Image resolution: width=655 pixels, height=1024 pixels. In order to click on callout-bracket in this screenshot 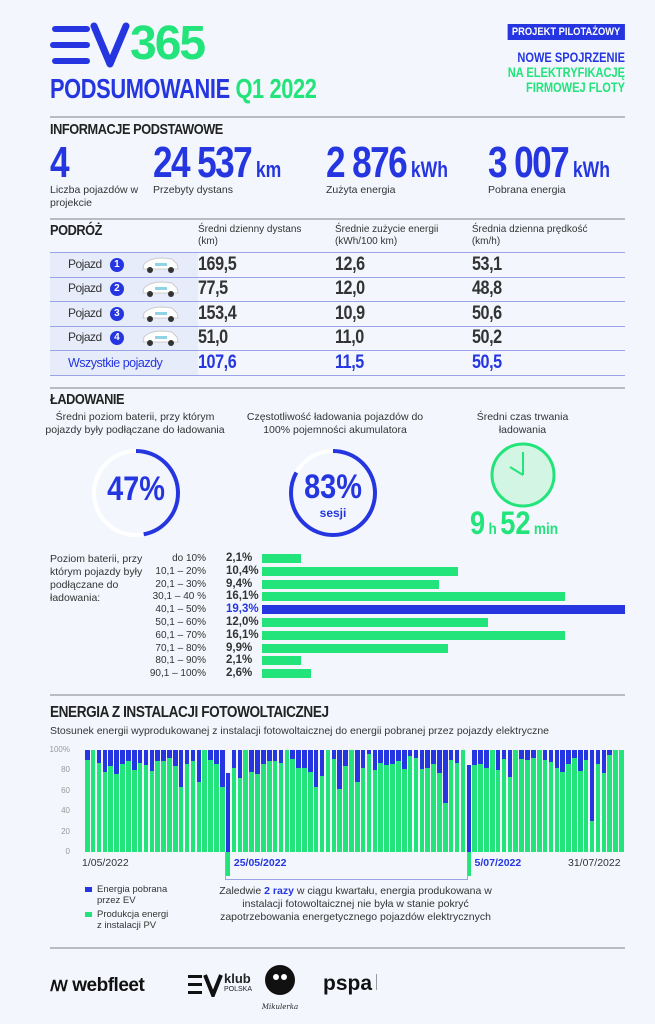, I will do `click(346, 866)`.